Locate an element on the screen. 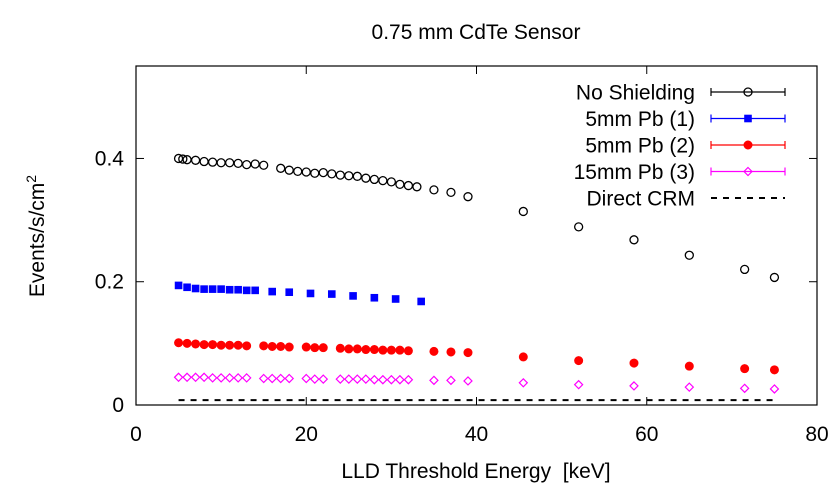  legend-label: 5mm Pb (2) is located at coordinates (640, 146).